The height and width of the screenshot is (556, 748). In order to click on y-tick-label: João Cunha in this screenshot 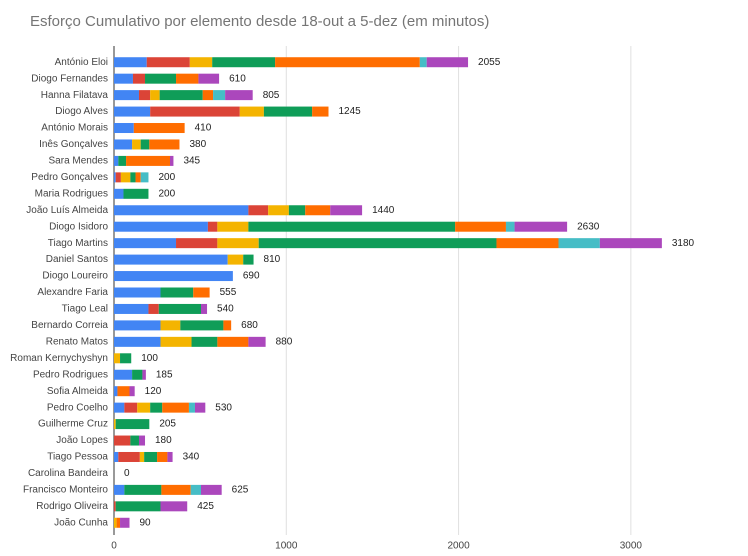, I will do `click(81, 522)`.